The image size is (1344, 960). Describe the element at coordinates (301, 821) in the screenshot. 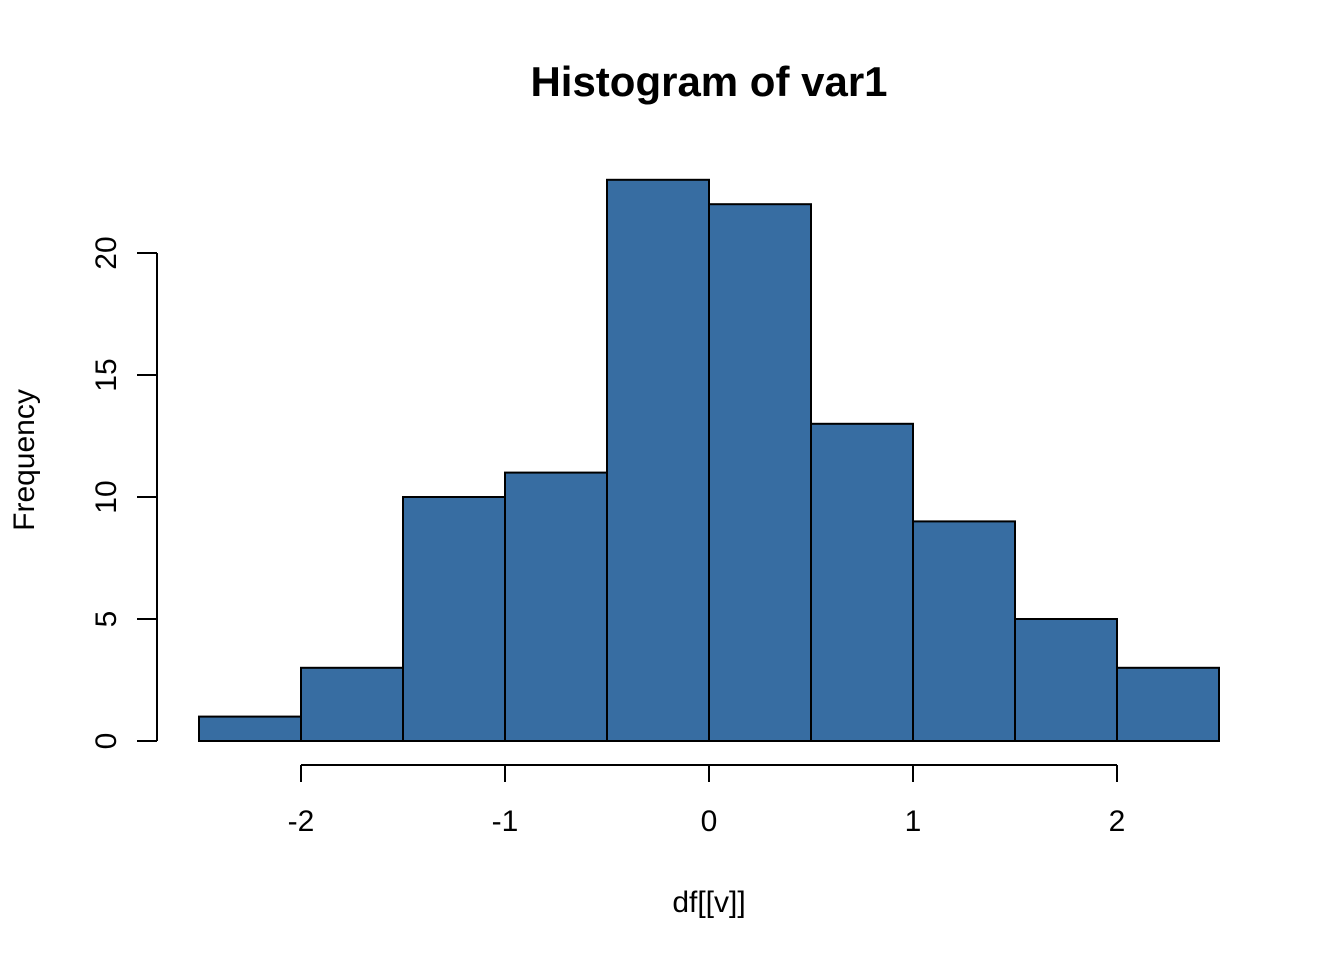

I see `x-tick-label: -2` at that location.